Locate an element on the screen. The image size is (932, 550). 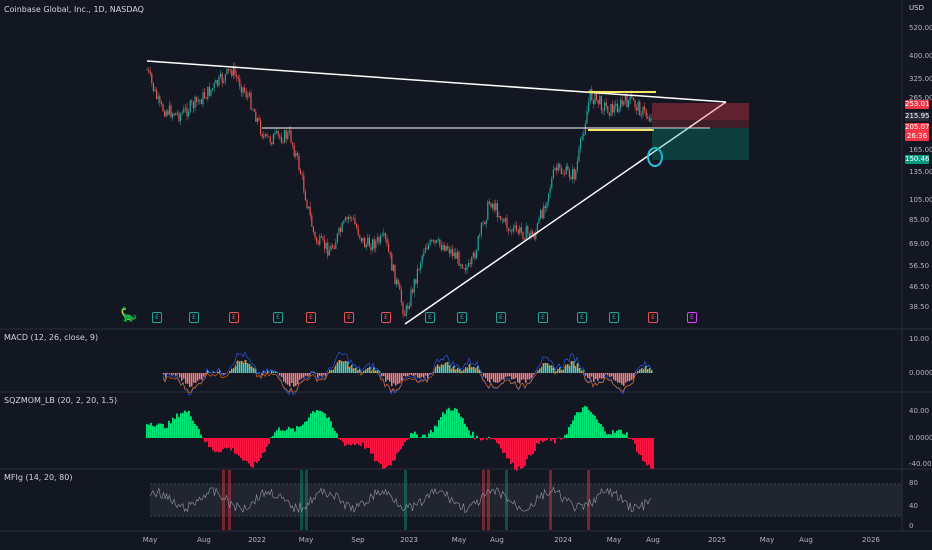
currency-button: USD is located at coordinates (916, 8).